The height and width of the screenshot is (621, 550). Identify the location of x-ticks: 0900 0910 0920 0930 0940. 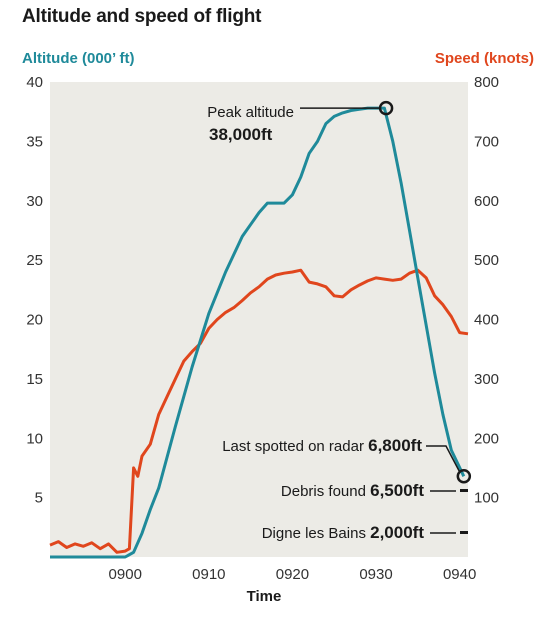
(293, 574).